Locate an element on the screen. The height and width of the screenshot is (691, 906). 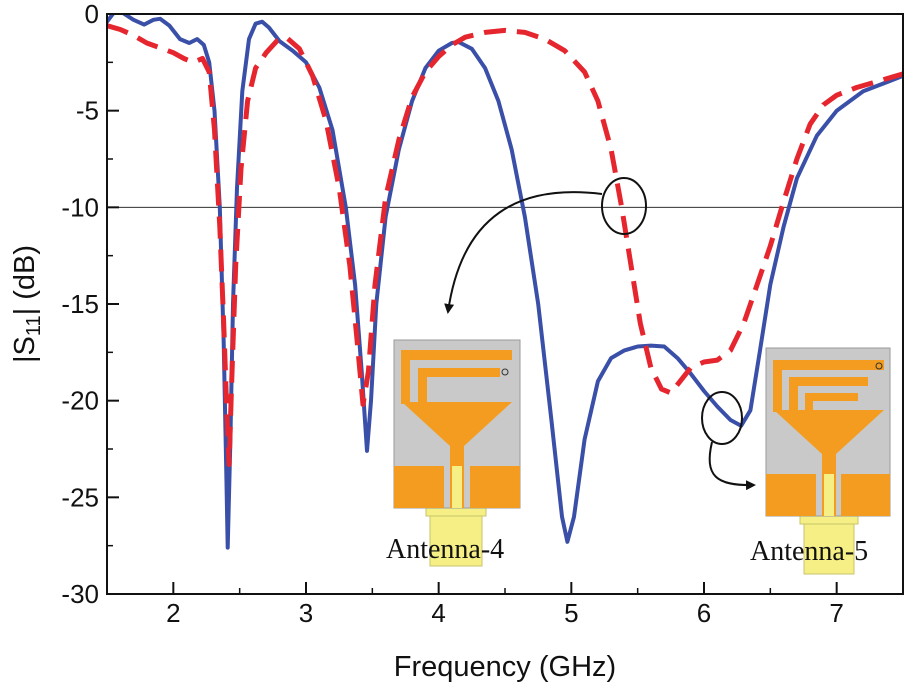
y-tick-label: -25 is located at coordinates (80, 497).